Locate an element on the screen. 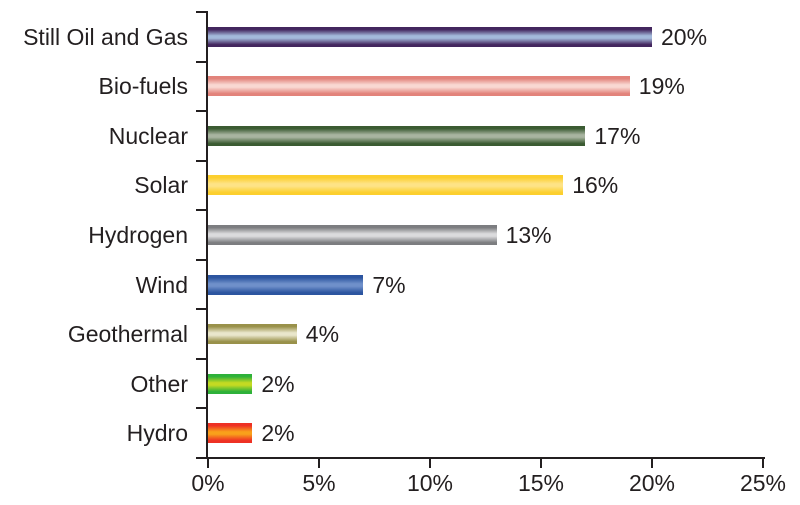 The width and height of the screenshot is (800, 505). x-tick-label: 10% is located at coordinates (430, 483).